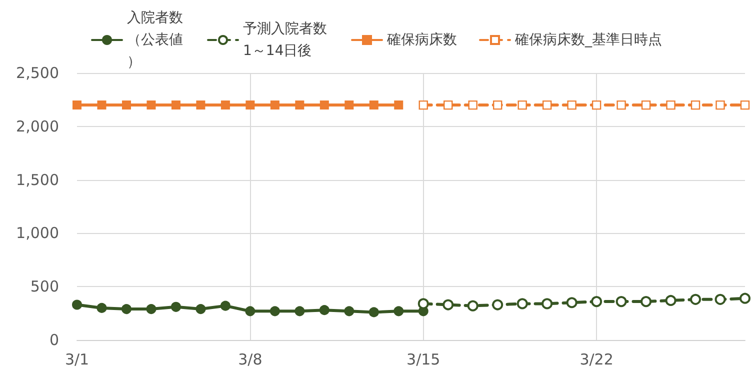 This screenshot has width=753, height=376. I want to click on y-tick-label: 2,500, so click(37, 73).